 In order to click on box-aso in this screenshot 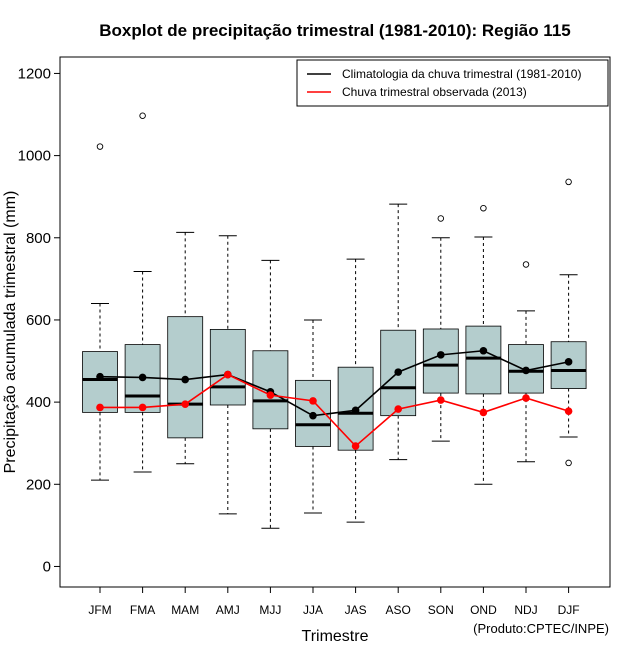, I will do `click(398, 373)`.